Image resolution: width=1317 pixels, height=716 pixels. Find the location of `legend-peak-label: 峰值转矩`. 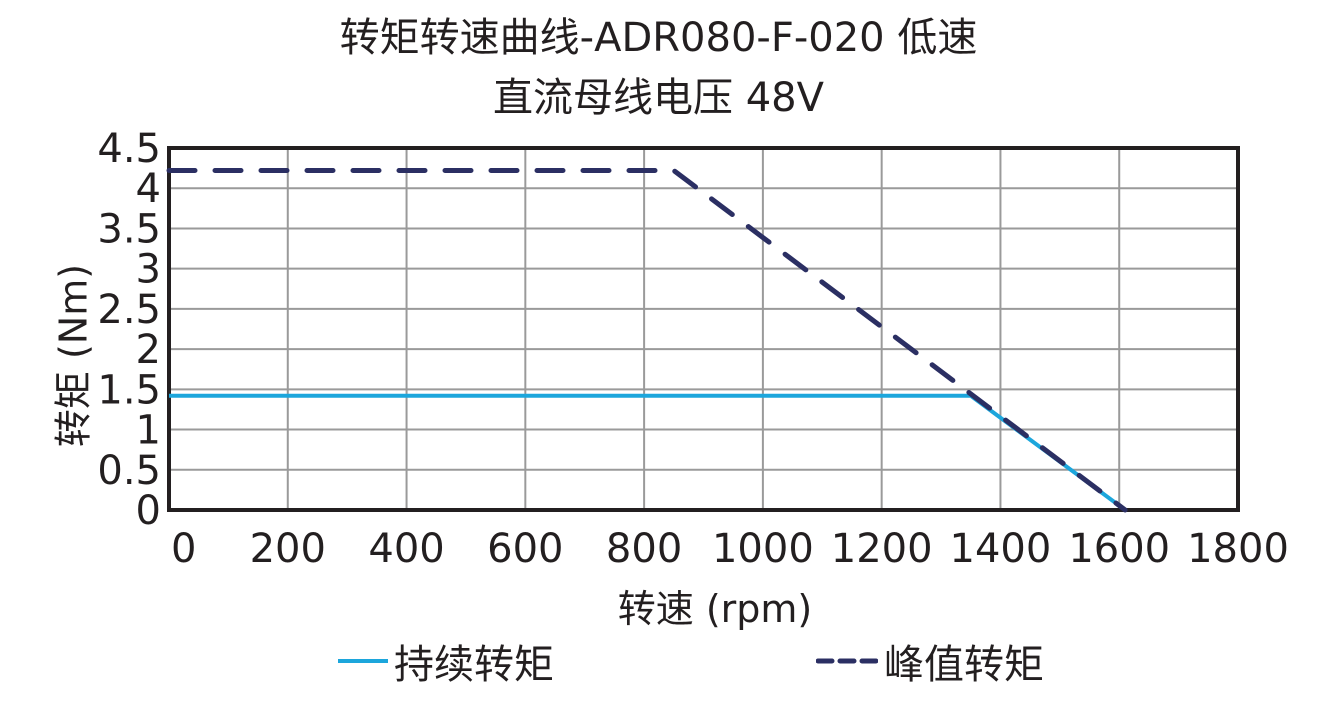

legend-peak-label: 峰值转矩 is located at coordinates (964, 665).